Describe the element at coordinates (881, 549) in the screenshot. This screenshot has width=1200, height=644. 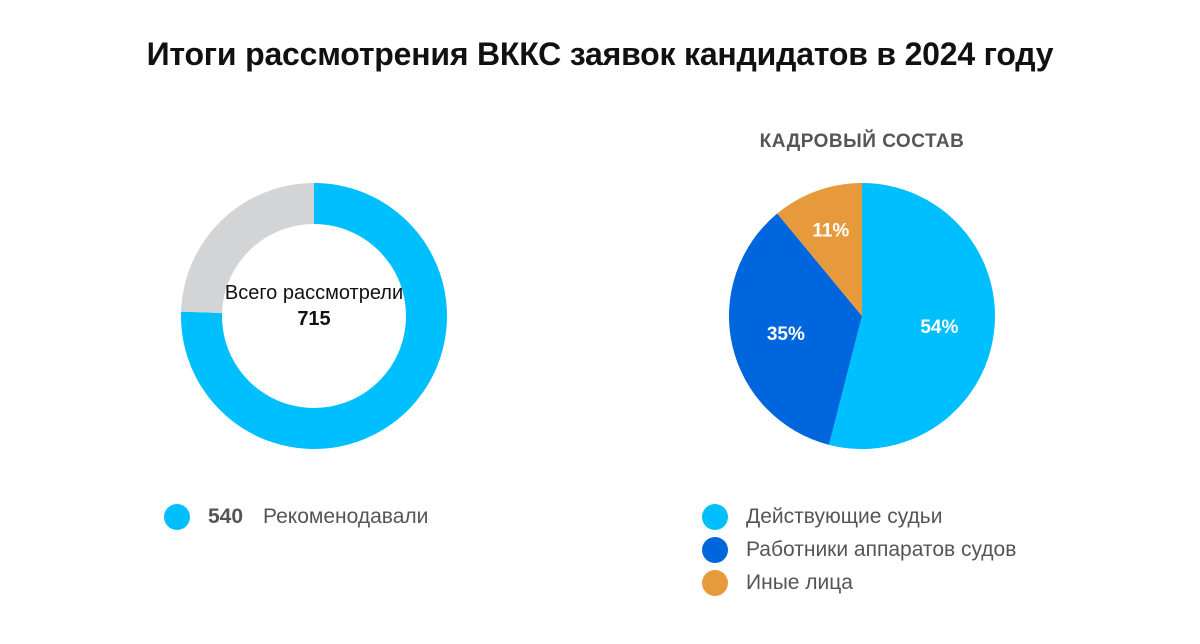
I see `legend-label: Работники аппаратов судов` at that location.